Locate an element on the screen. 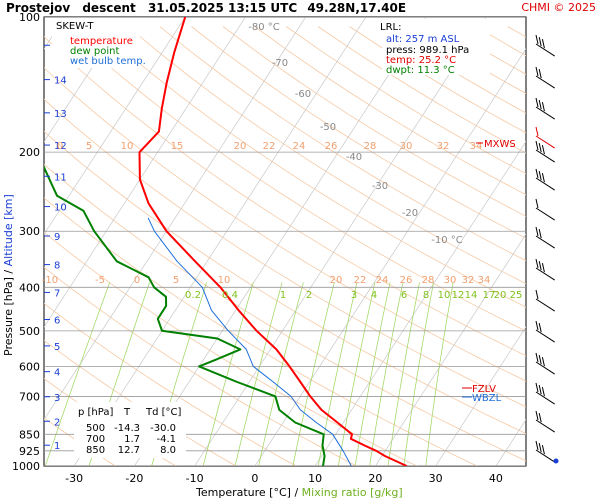  isotherm-inline-label: -10 °C is located at coordinates (447, 240).